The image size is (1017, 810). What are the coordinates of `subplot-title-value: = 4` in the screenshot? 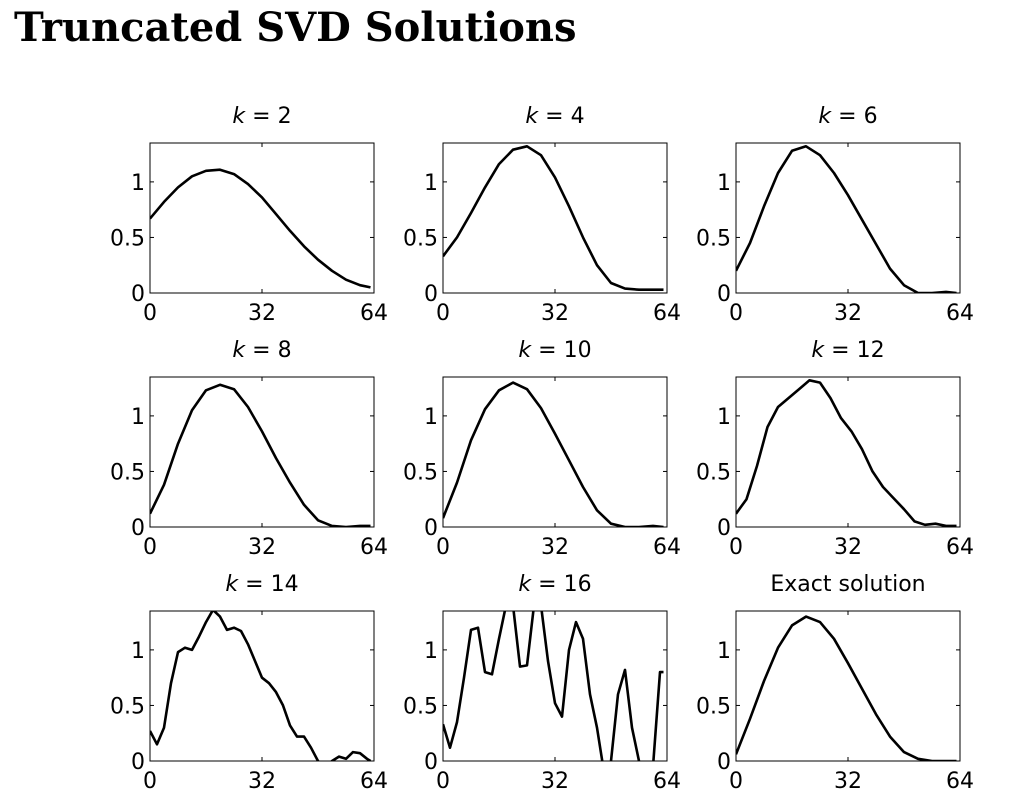 It's located at (561, 116).